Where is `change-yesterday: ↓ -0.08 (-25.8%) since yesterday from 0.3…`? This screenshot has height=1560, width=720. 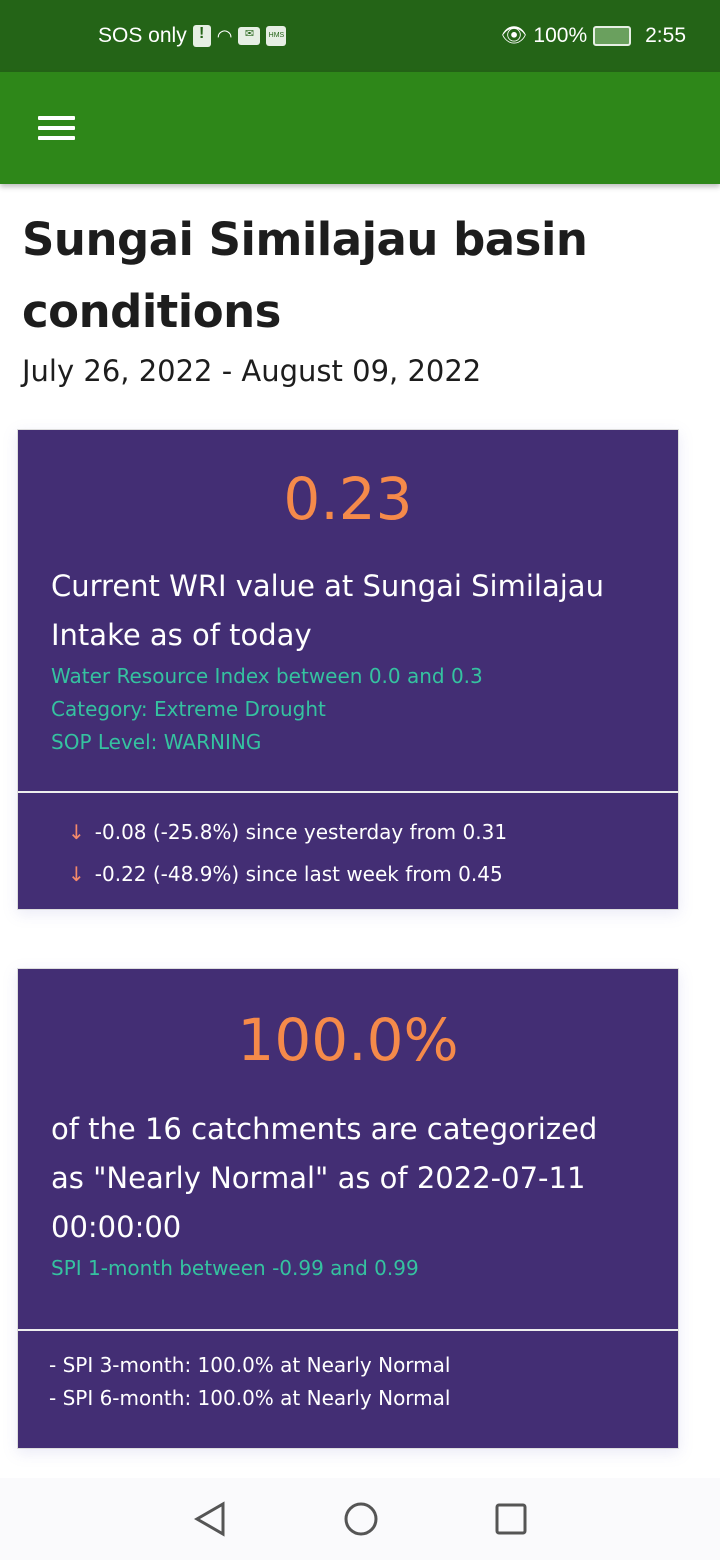
change-yesterday: ↓ -0.08 (-25.8%) since yesterday from 0.3… is located at coordinates (348, 832).